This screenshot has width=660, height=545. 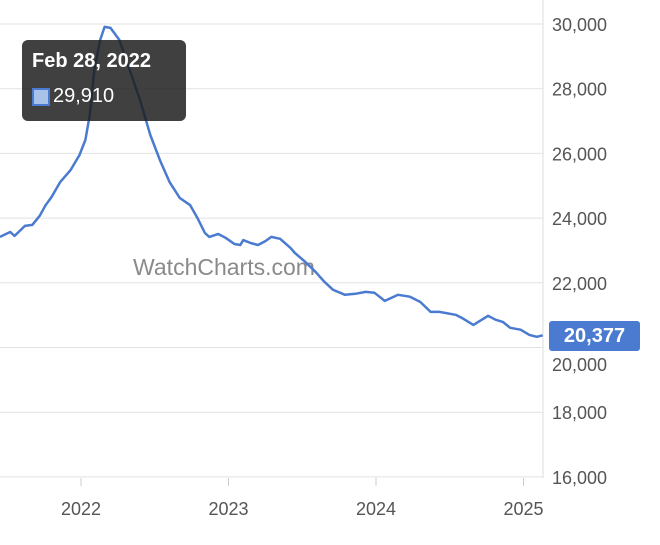 What do you see at coordinates (579, 284) in the screenshot?
I see `y-tick-label: 22,000` at bounding box center [579, 284].